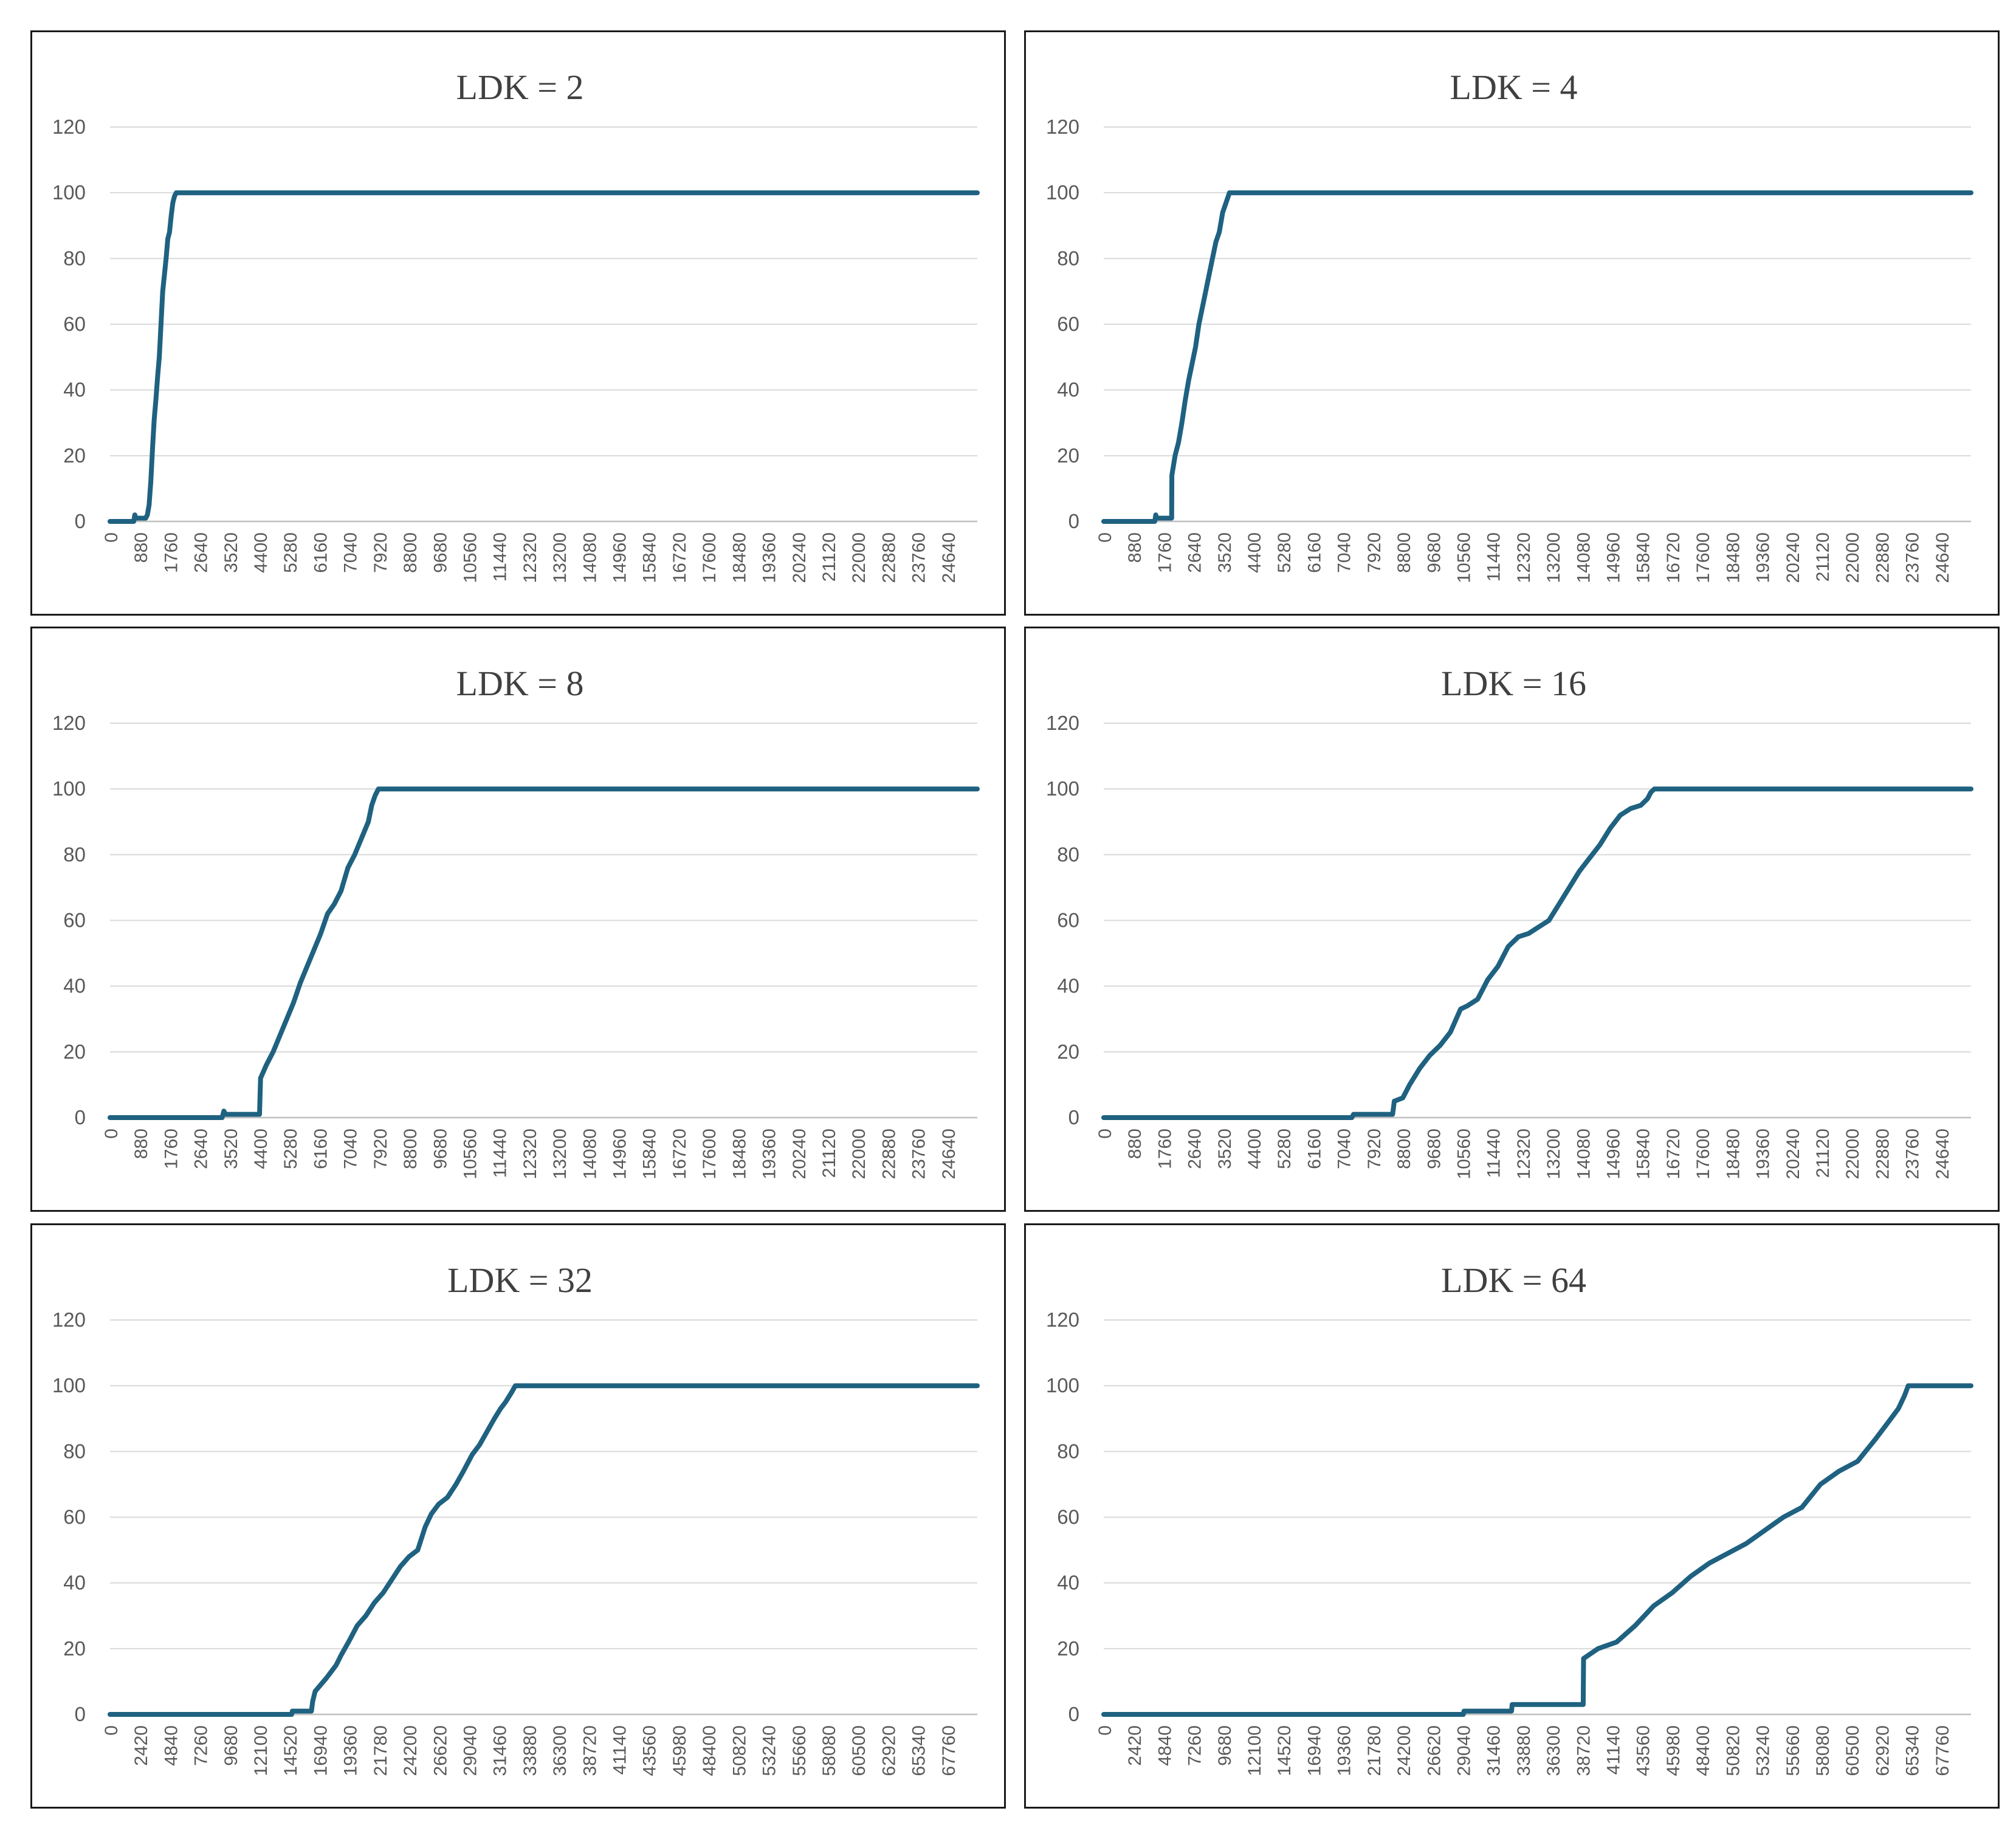 This screenshot has width=2016, height=1825. What do you see at coordinates (520, 1280) in the screenshot?
I see `chart-title: LDK = 32` at bounding box center [520, 1280].